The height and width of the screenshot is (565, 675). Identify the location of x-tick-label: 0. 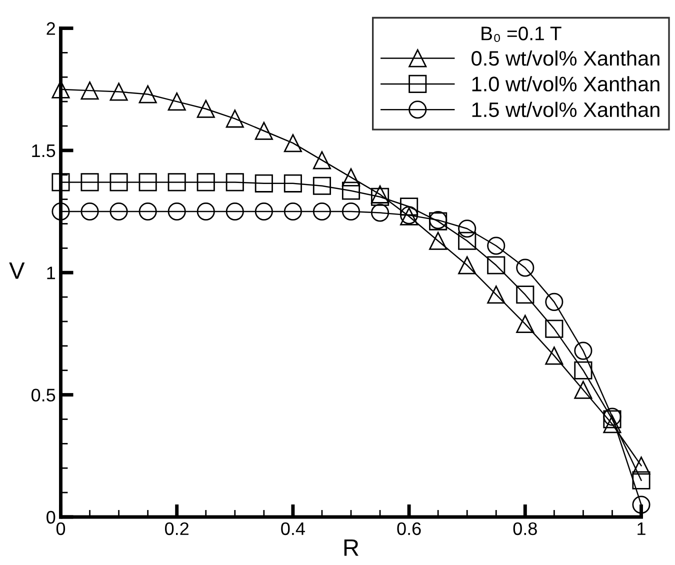
(61, 529).